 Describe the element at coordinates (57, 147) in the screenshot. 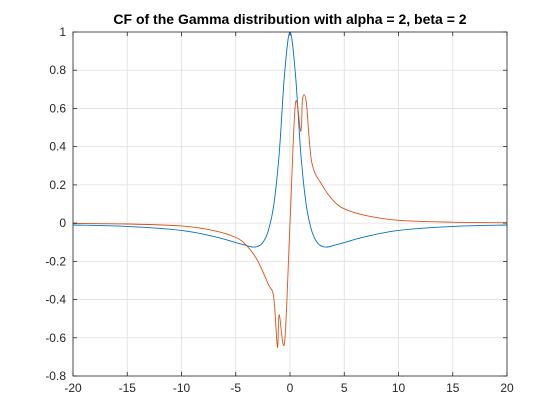

I see `y-tick-label: 0.4` at that location.